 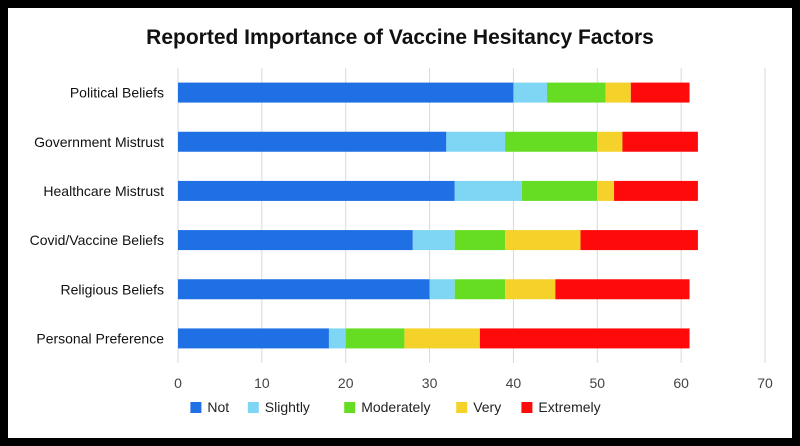 What do you see at coordinates (262, 383) in the screenshot?
I see `x-tick-label: 10` at bounding box center [262, 383].